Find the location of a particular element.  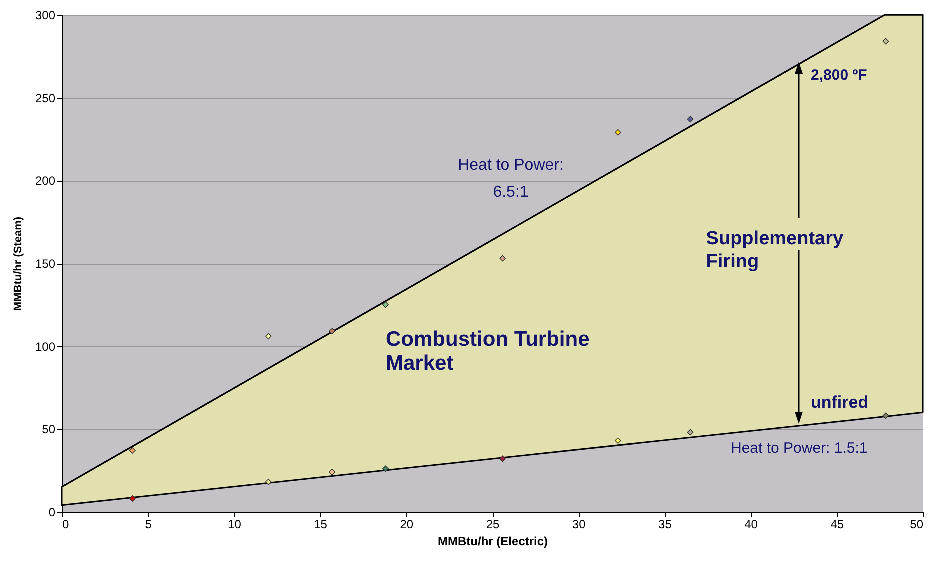

x-tick-label: 0 is located at coordinates (66, 525).